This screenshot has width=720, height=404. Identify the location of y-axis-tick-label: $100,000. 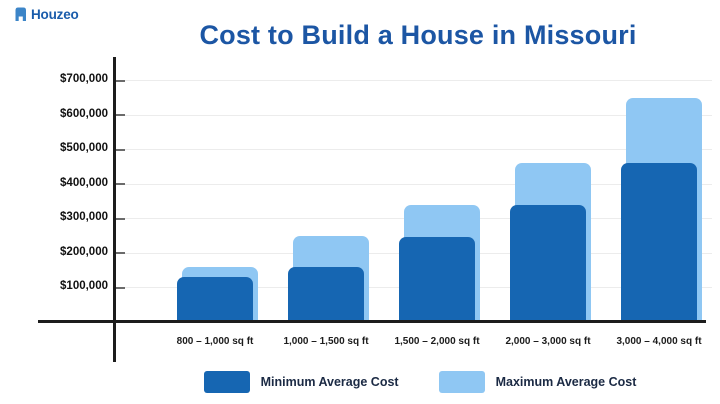
(84, 286).